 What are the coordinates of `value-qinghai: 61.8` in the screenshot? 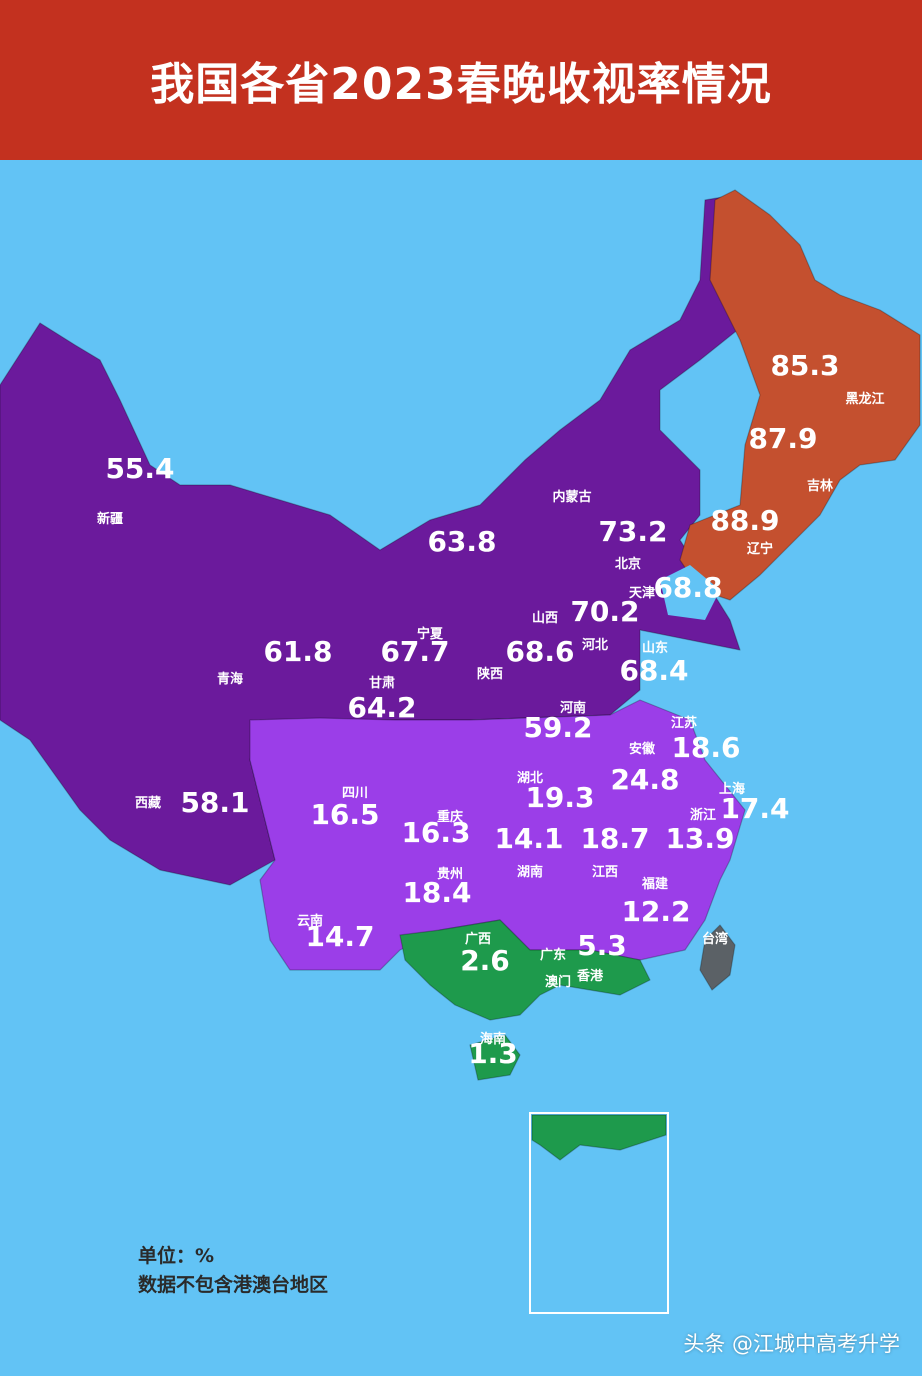 It's located at (297, 651).